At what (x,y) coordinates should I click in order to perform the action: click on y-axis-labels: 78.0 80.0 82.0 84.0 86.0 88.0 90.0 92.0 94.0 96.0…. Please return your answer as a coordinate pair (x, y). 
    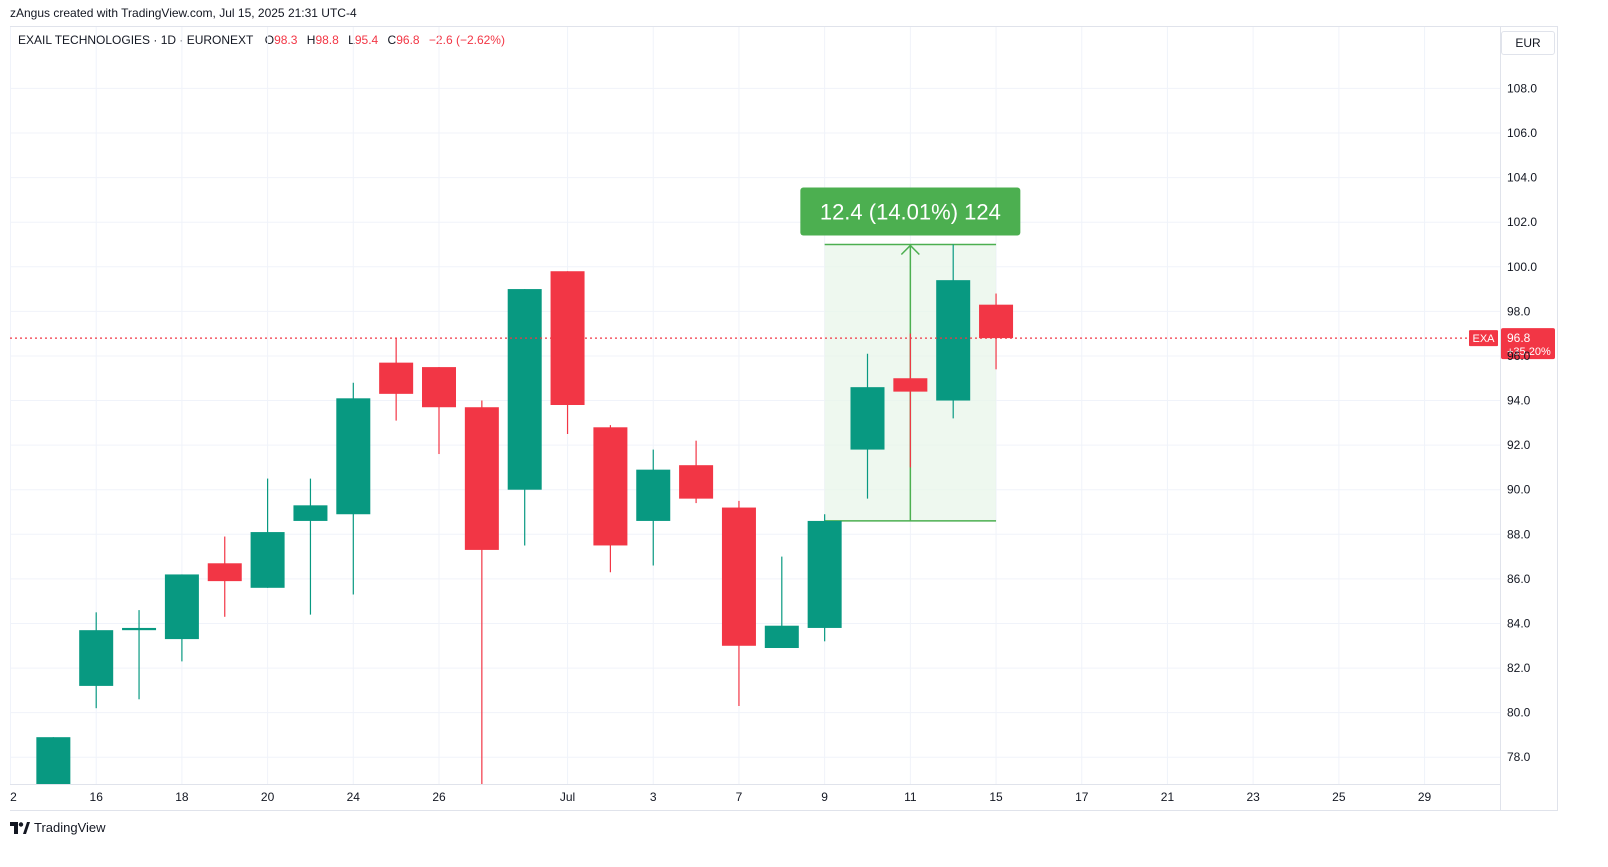
    Looking at the image, I should click on (1522, 422).